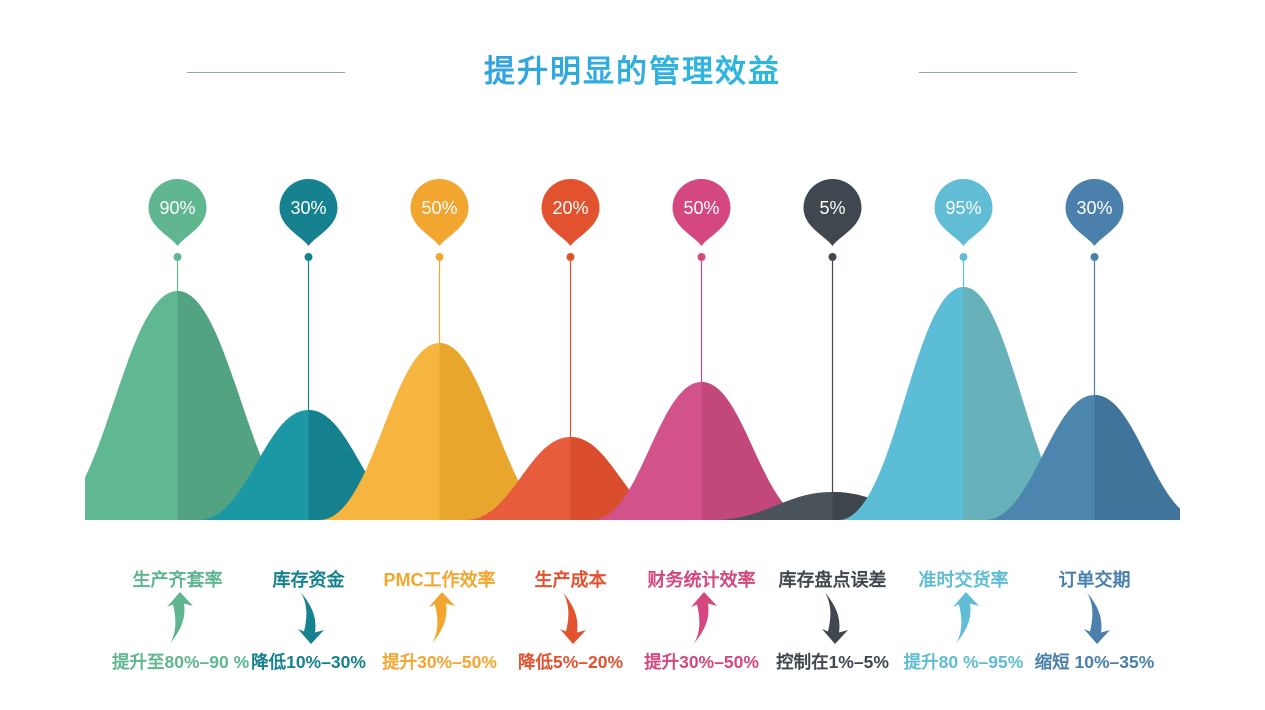 The height and width of the screenshot is (710, 1265). What do you see at coordinates (998, 72) in the screenshot?
I see `title-divider-right` at bounding box center [998, 72].